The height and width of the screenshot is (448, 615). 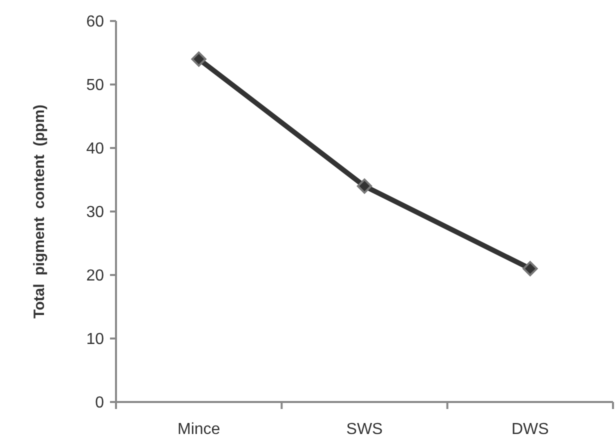 I want to click on y-tick-label: 20, so click(x=95, y=276).